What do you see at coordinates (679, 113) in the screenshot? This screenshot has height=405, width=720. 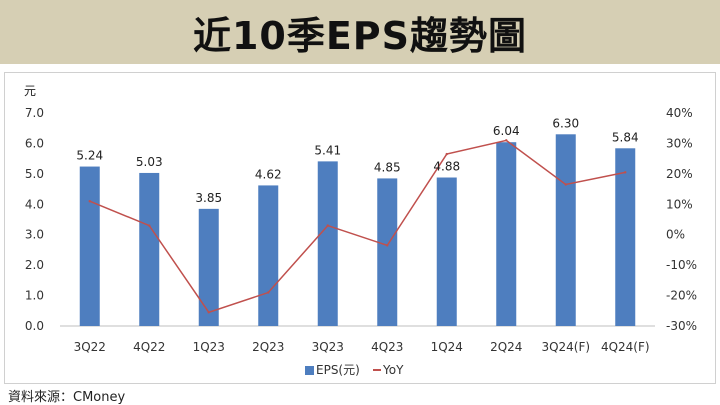 I see `y-right-tick-label: 40%` at bounding box center [679, 113].